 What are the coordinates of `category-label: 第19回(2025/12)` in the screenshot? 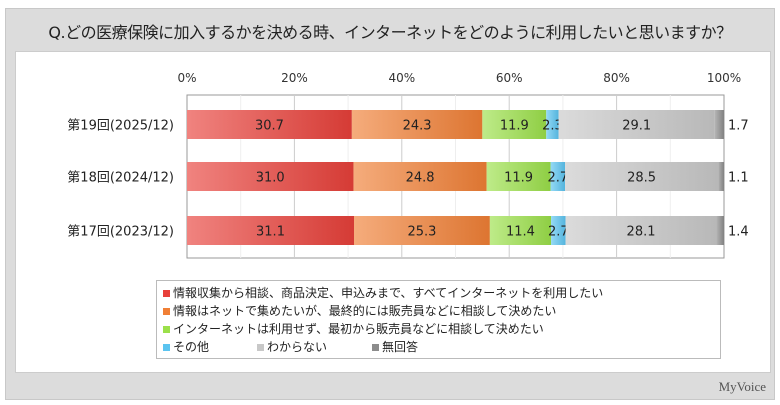 It's located at (120, 126).